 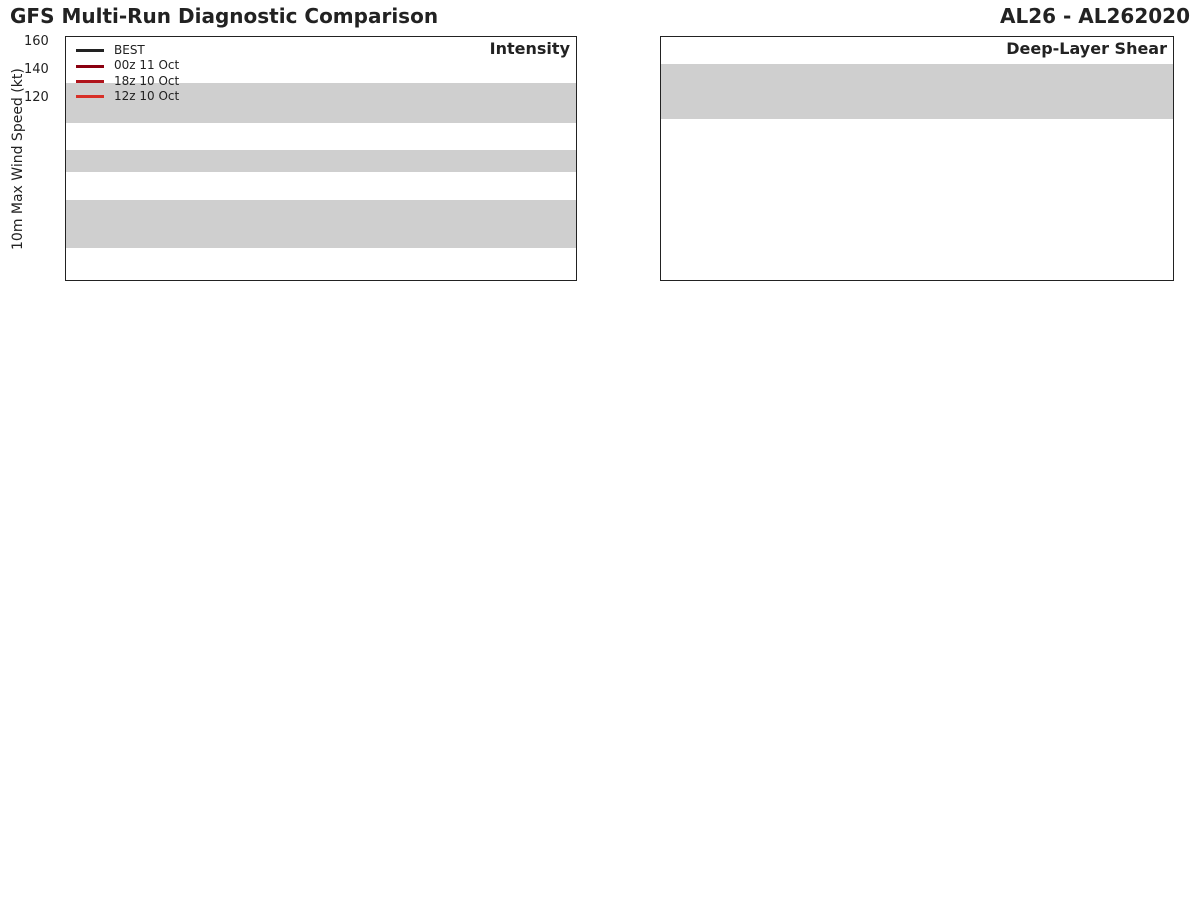 What do you see at coordinates (127, 50) in the screenshot?
I see `legend-item: BEST` at bounding box center [127, 50].